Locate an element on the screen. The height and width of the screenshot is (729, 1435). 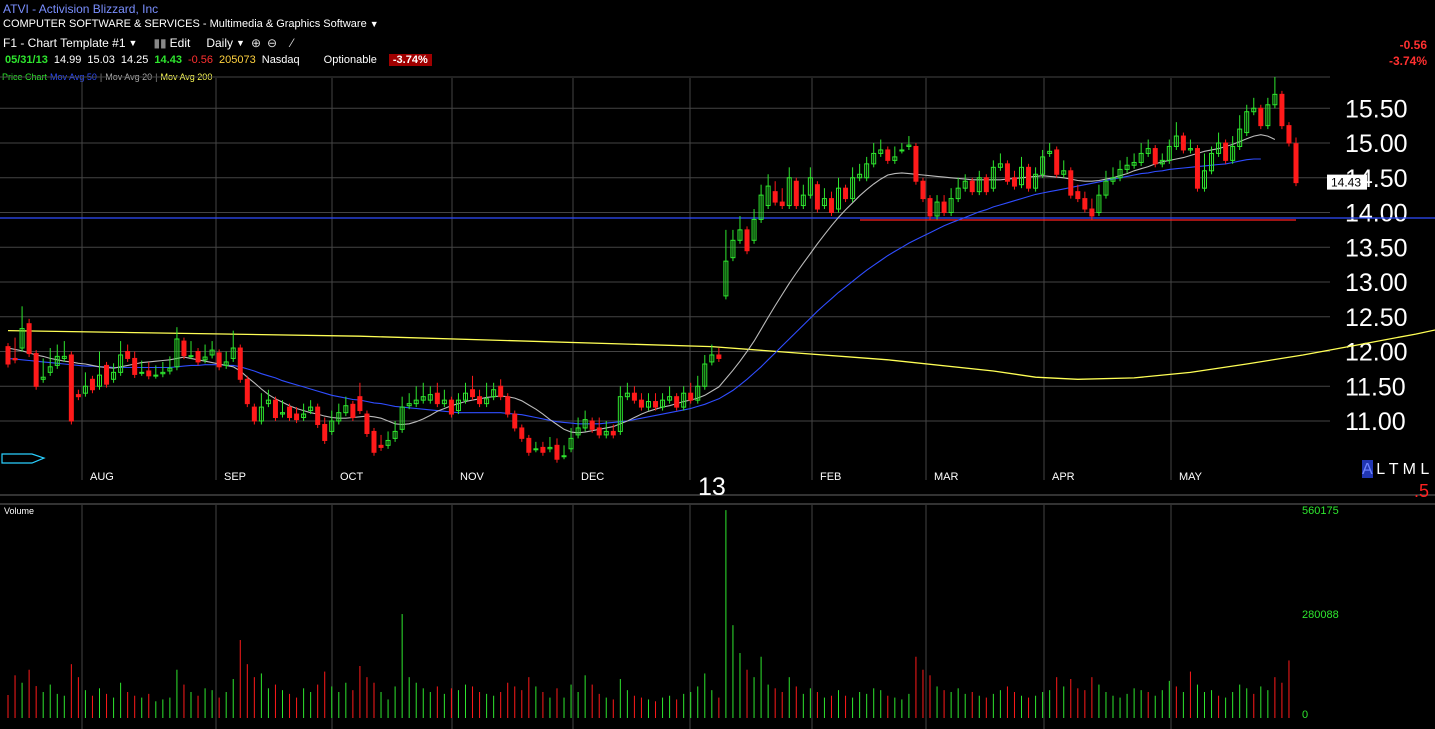
zoom-out-icon: ⊖ is located at coordinates (272, 43).